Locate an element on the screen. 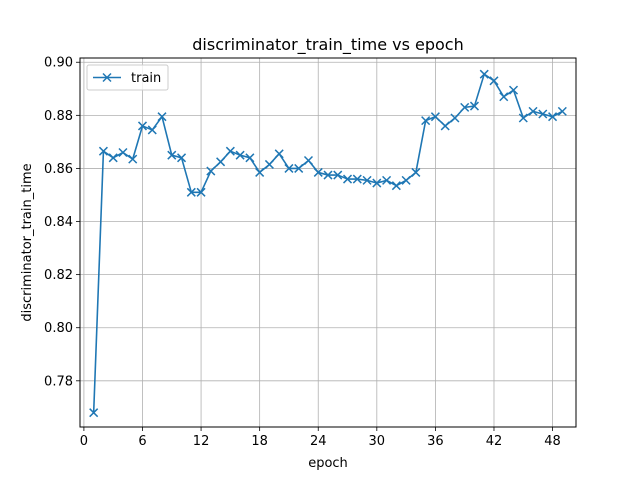 Image resolution: width=640 pixels, height=480 pixels. legend: train is located at coordinates (127, 77).